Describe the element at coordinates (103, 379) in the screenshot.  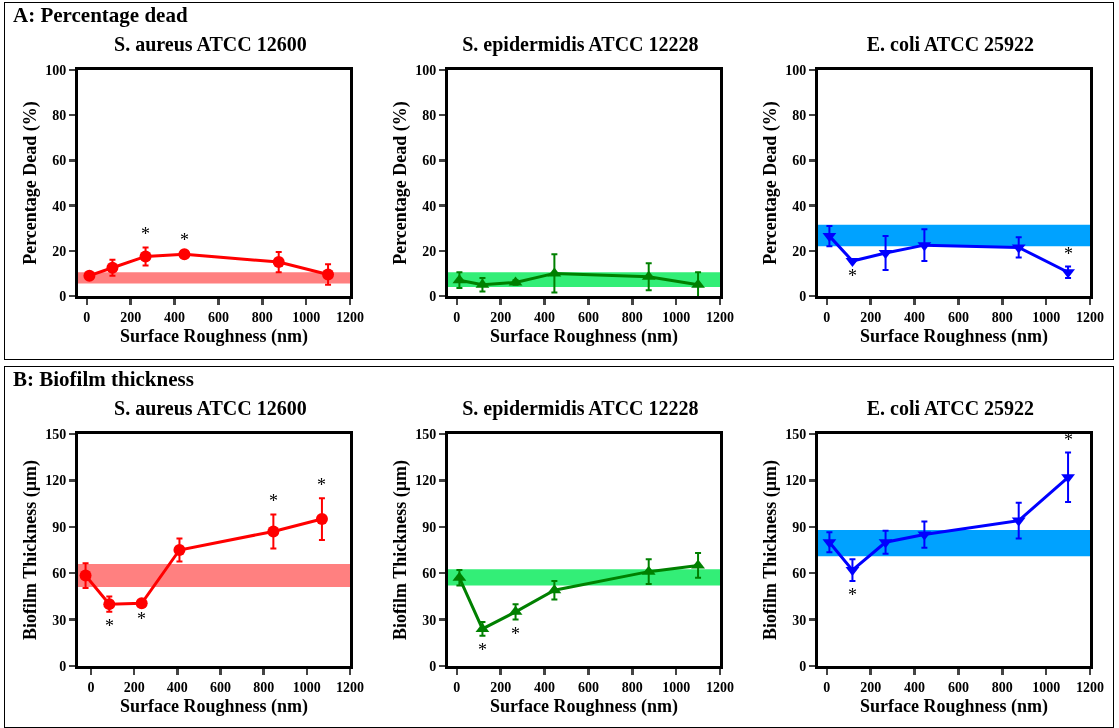
I see `text: B: Biofilm thickness` at that location.